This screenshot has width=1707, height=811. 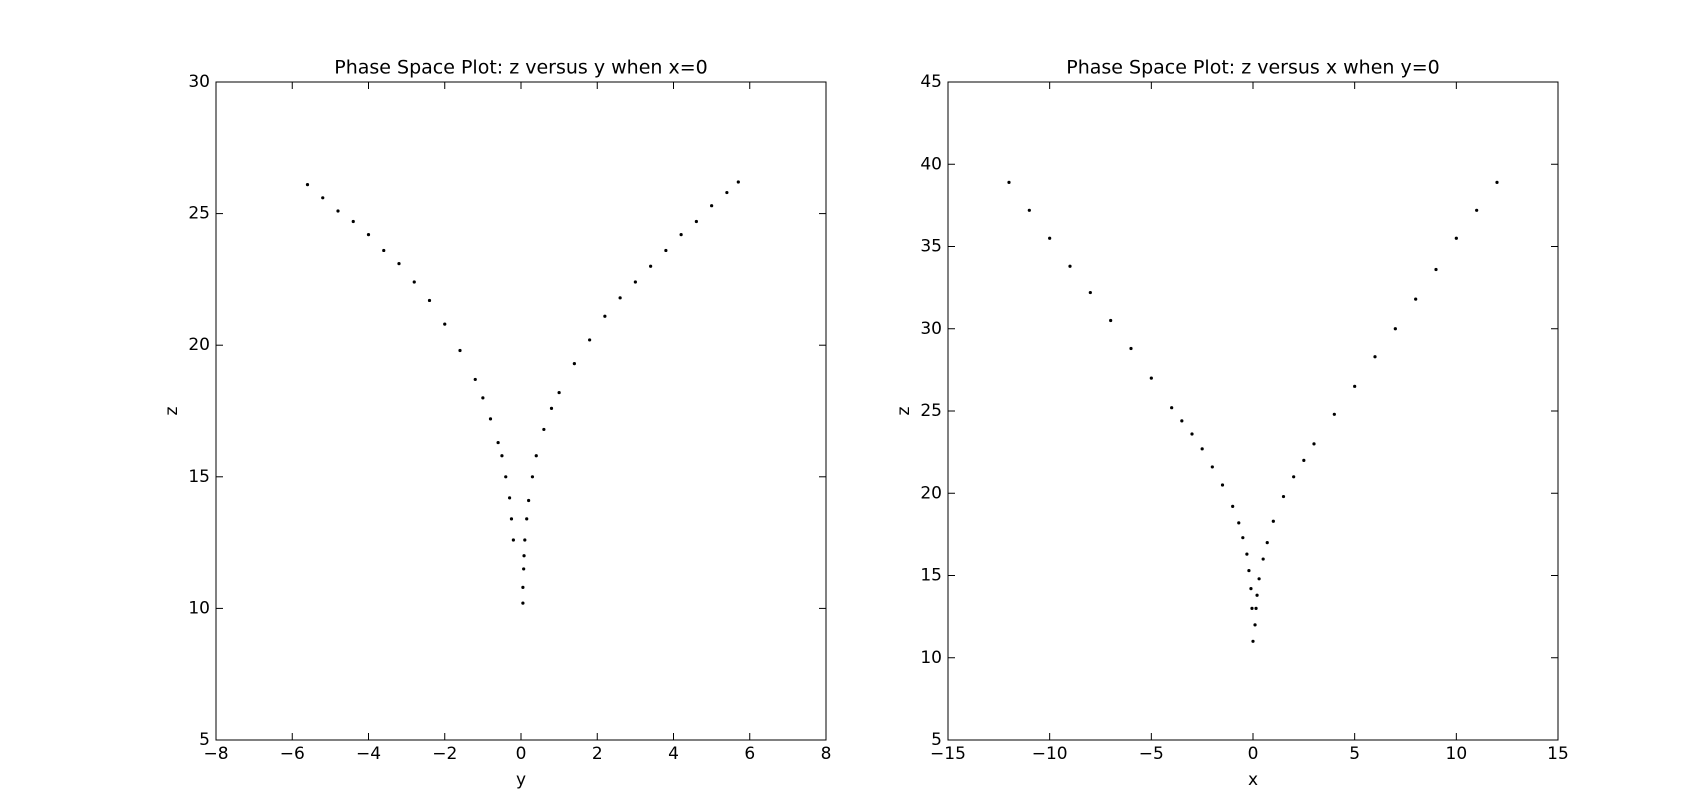 What do you see at coordinates (1457, 754) in the screenshot?
I see `x-tick-label: 10` at bounding box center [1457, 754].